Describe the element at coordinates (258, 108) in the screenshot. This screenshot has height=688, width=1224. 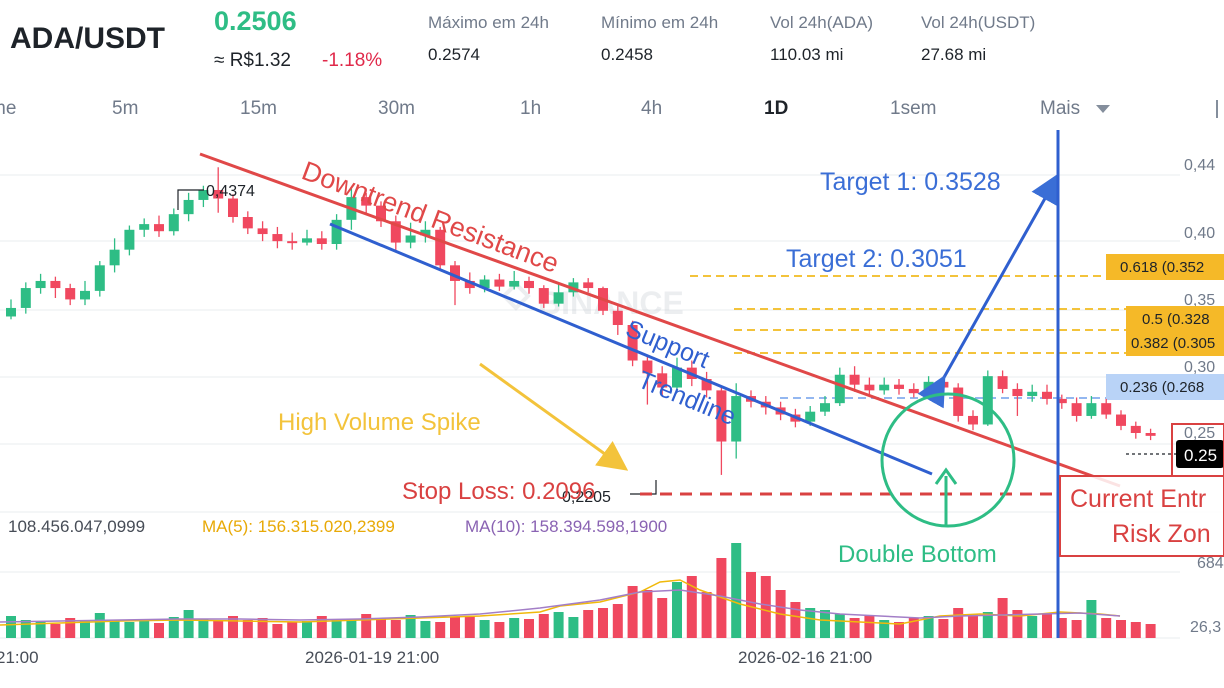
I see `tab-timeframe-15m: 15m` at that location.